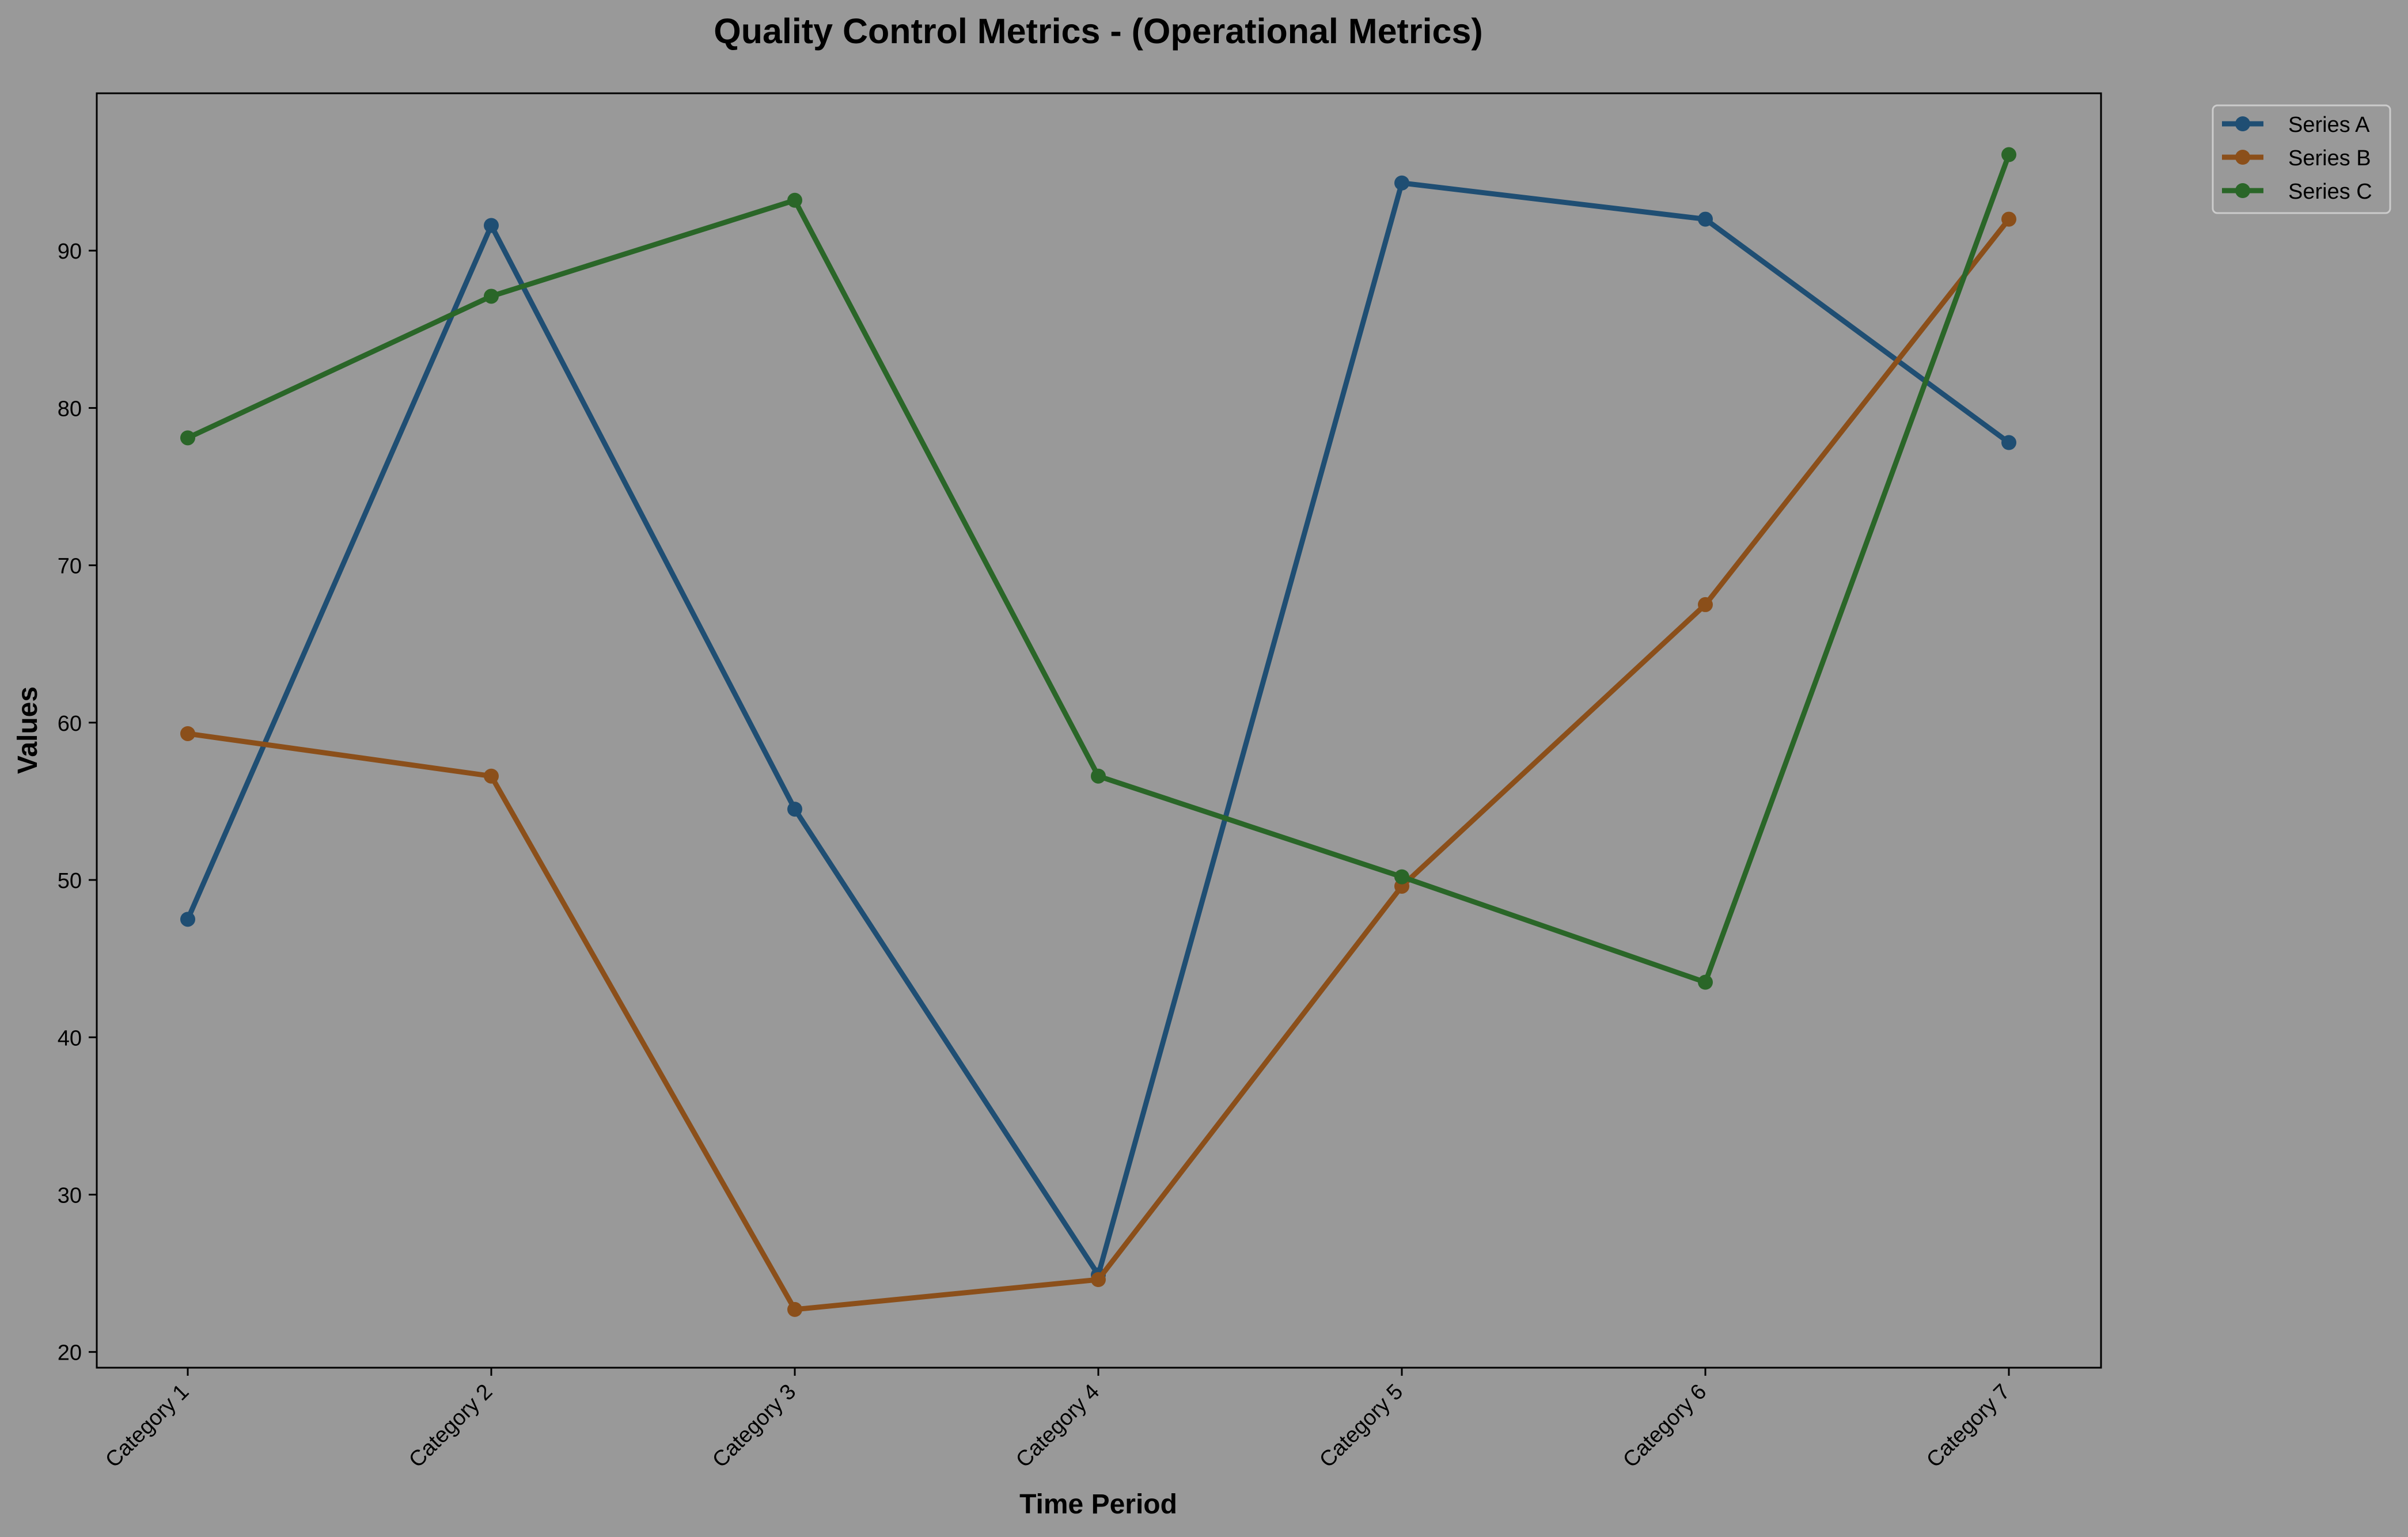 The height and width of the screenshot is (1537, 2408). Describe the element at coordinates (1098, 1505) in the screenshot. I see `x-axis-label: Time Period` at that location.